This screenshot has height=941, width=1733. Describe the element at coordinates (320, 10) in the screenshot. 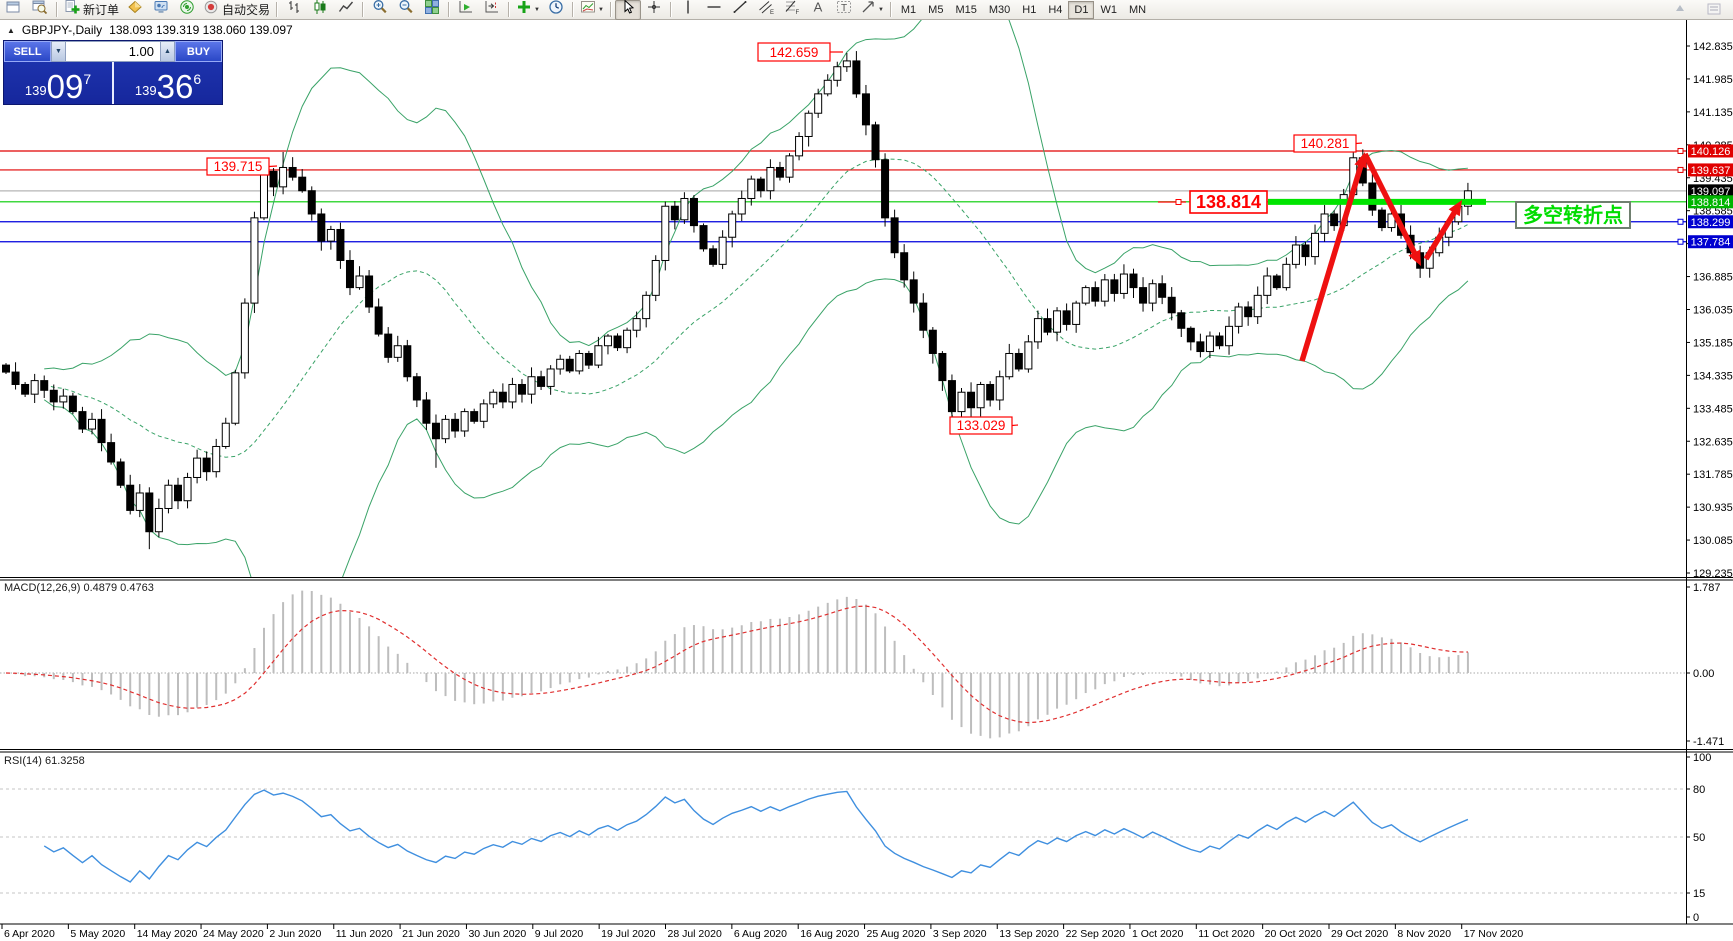

I see `candlestick-button` at that location.